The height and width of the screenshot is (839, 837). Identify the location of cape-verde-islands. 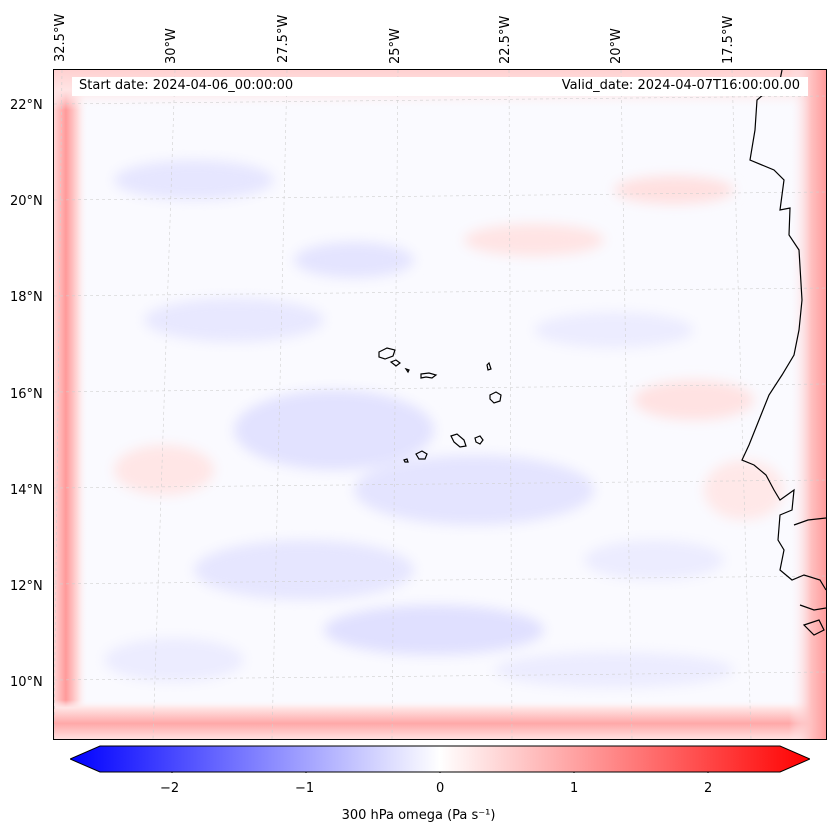
(440, 405).